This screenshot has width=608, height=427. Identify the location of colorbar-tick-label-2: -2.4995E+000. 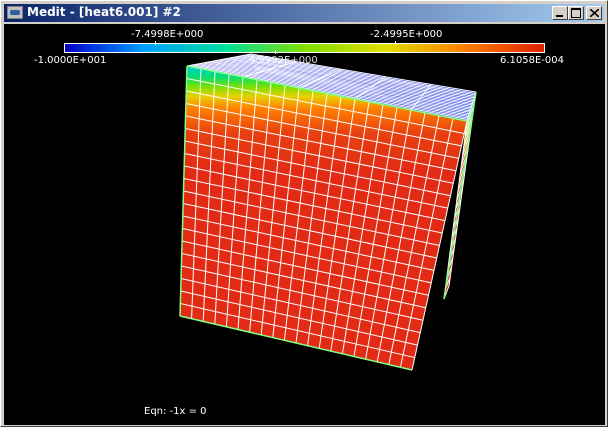
(406, 34).